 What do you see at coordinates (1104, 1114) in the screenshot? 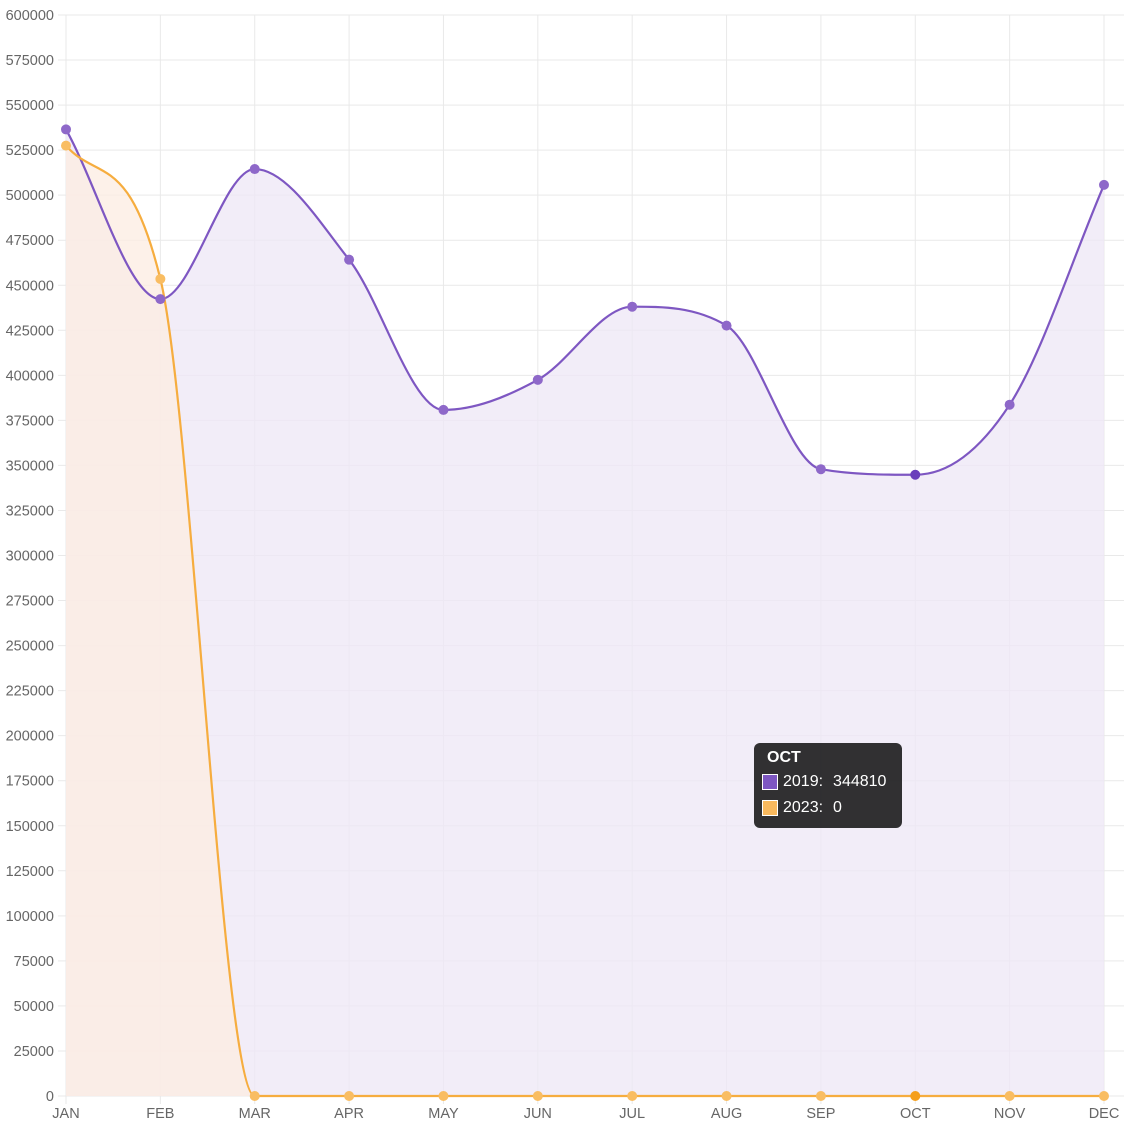
I see `x-tick-label: DEC` at bounding box center [1104, 1114].